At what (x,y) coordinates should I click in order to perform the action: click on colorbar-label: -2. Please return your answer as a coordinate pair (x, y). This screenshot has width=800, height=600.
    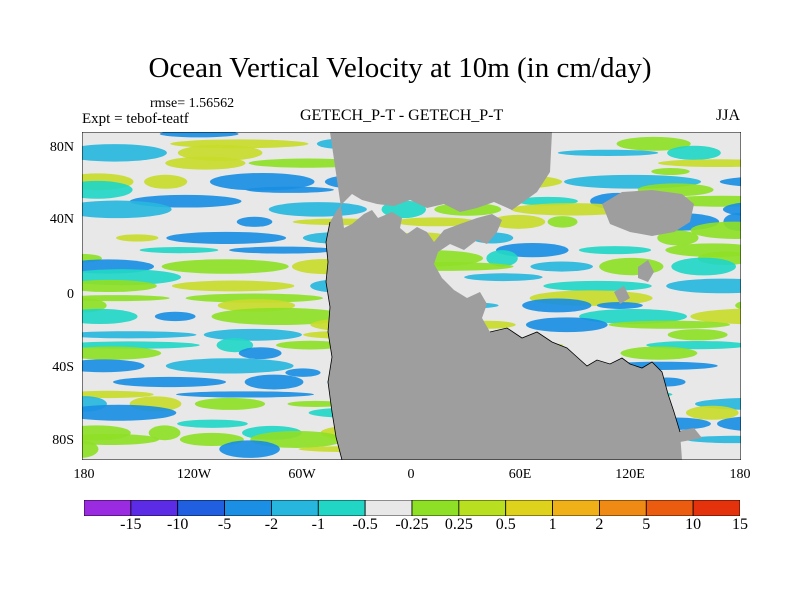
    Looking at the image, I should click on (271, 524).